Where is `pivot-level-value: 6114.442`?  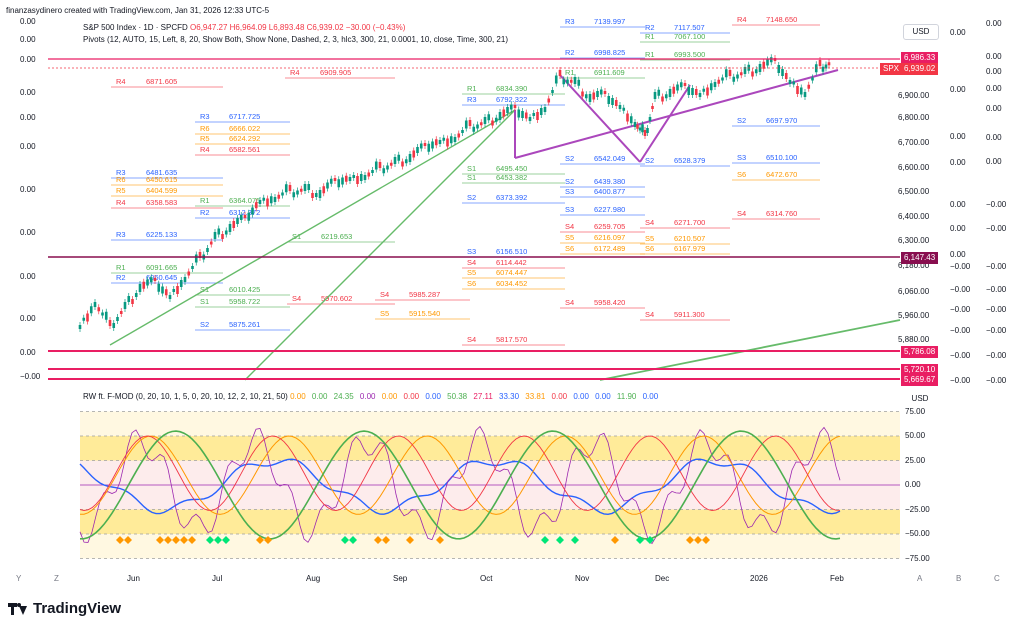 pivot-level-value: 6114.442 is located at coordinates (511, 262).